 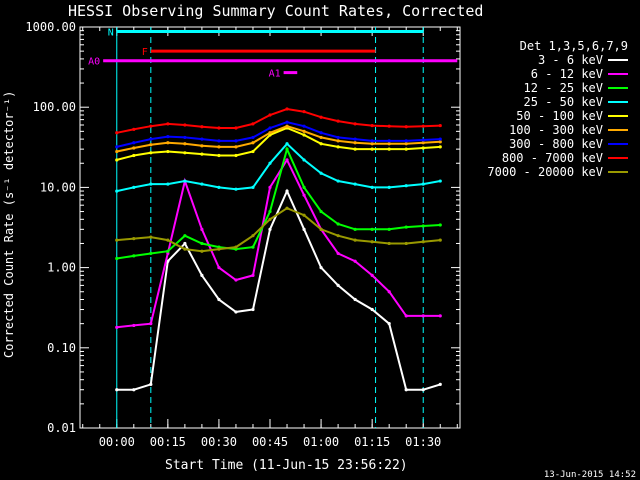 What do you see at coordinates (563, 102) in the screenshot?
I see `legend-label: 25 - 50 keV` at bounding box center [563, 102].